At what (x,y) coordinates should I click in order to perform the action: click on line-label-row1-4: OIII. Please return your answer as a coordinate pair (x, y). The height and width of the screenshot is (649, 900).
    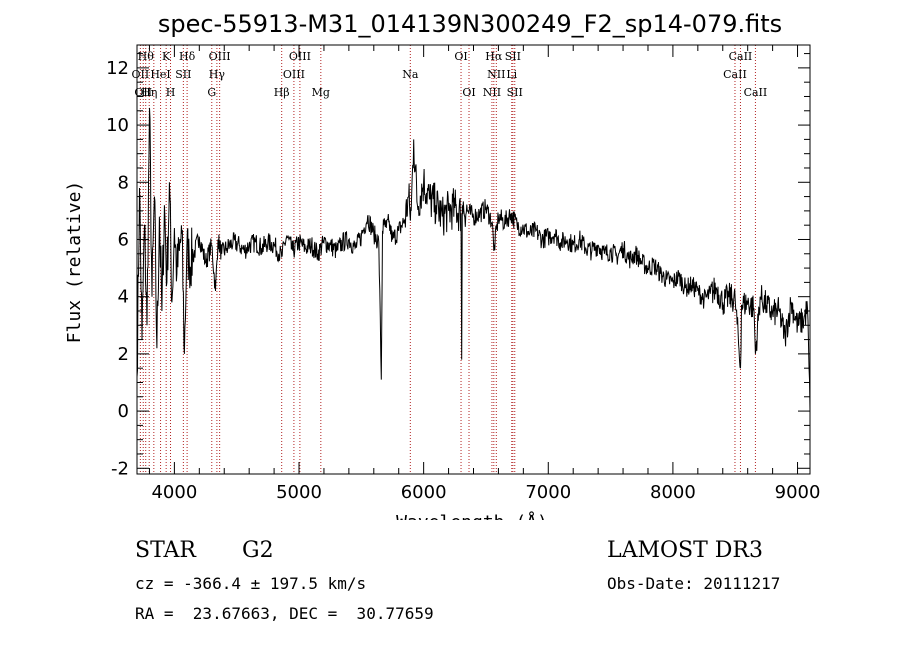
    Looking at the image, I should click on (300, 56).